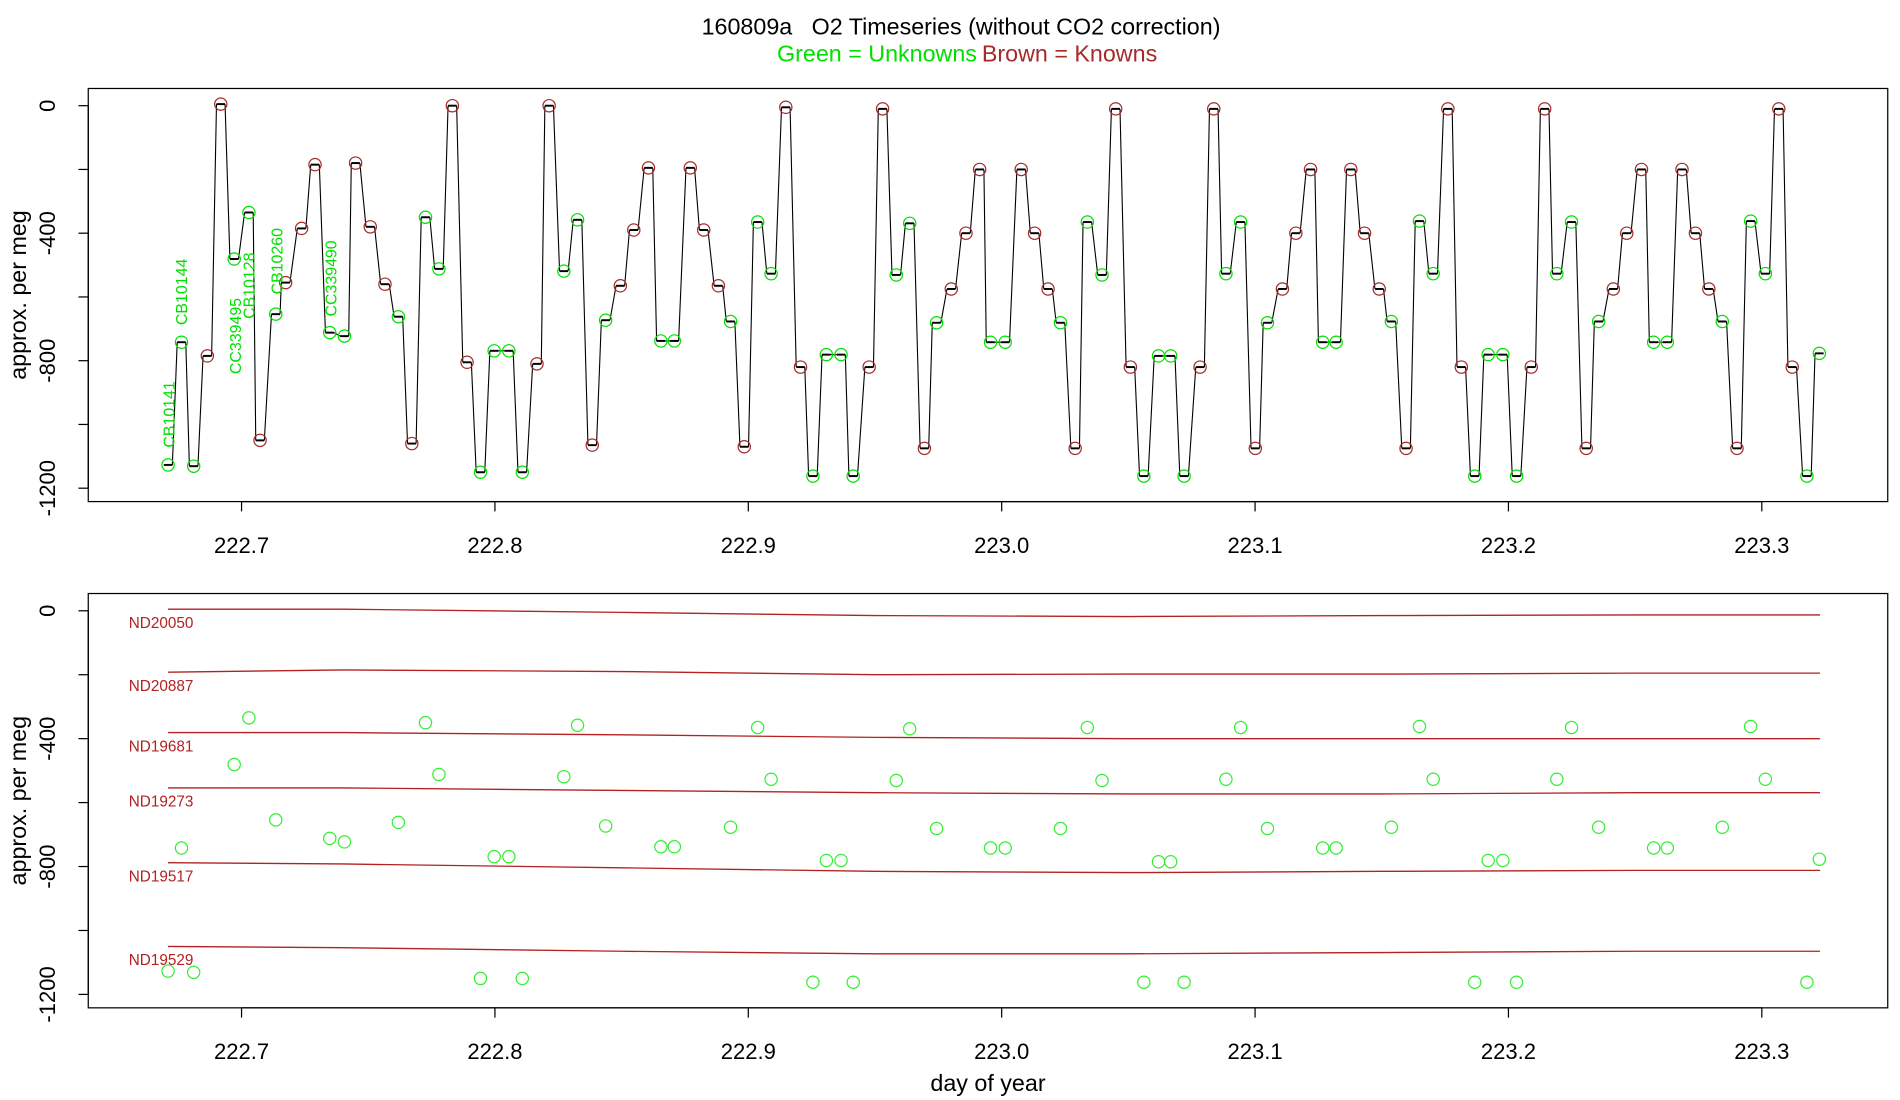  What do you see at coordinates (994, 868) in the screenshot?
I see `reference-line` at bounding box center [994, 868].